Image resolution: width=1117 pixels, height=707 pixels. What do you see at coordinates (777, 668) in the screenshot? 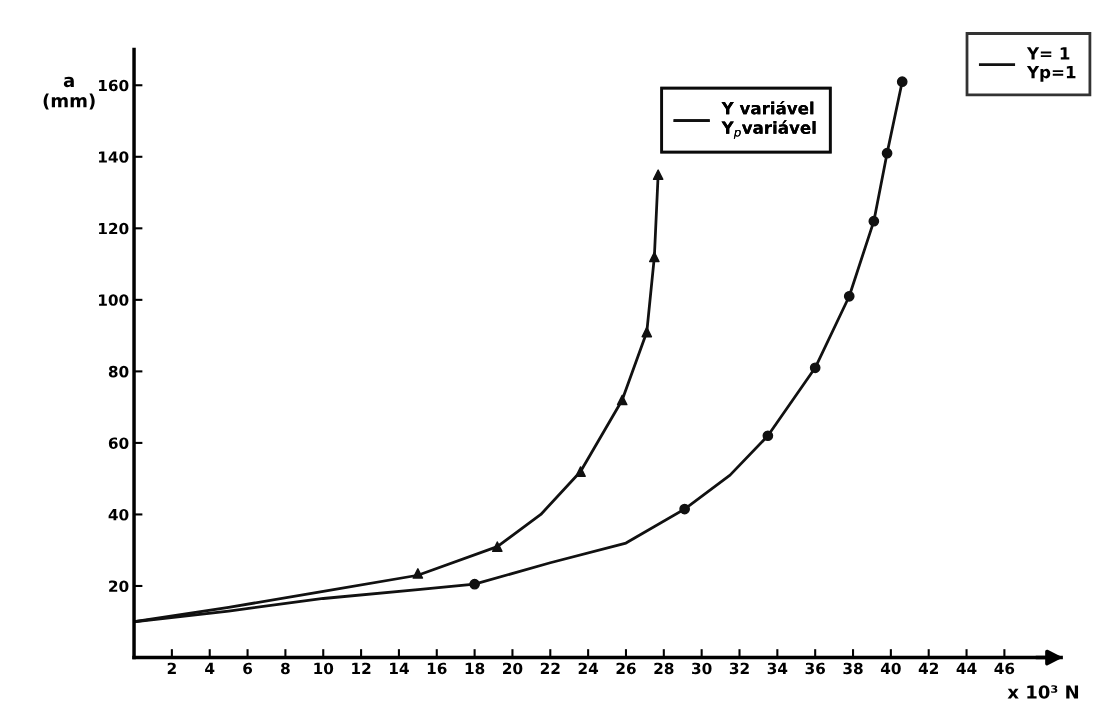
I see `x-tick-label: 34` at bounding box center [777, 668].